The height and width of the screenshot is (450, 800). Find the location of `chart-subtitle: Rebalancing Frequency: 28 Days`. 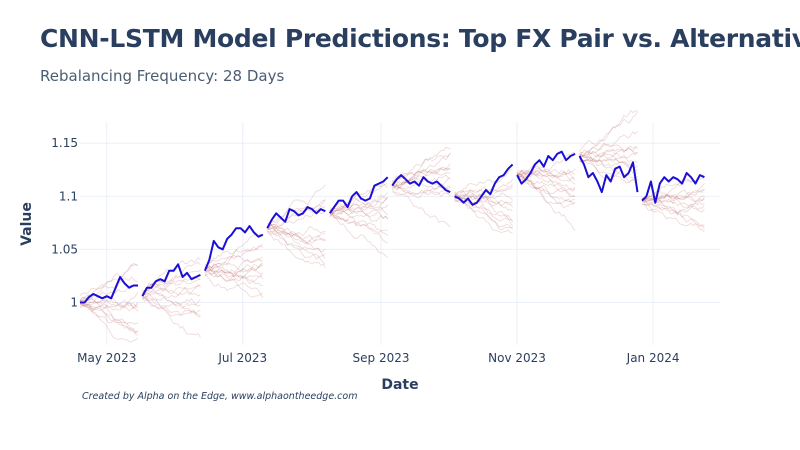

chart-subtitle: Rebalancing Frequency: 28 Days is located at coordinates (162, 76).